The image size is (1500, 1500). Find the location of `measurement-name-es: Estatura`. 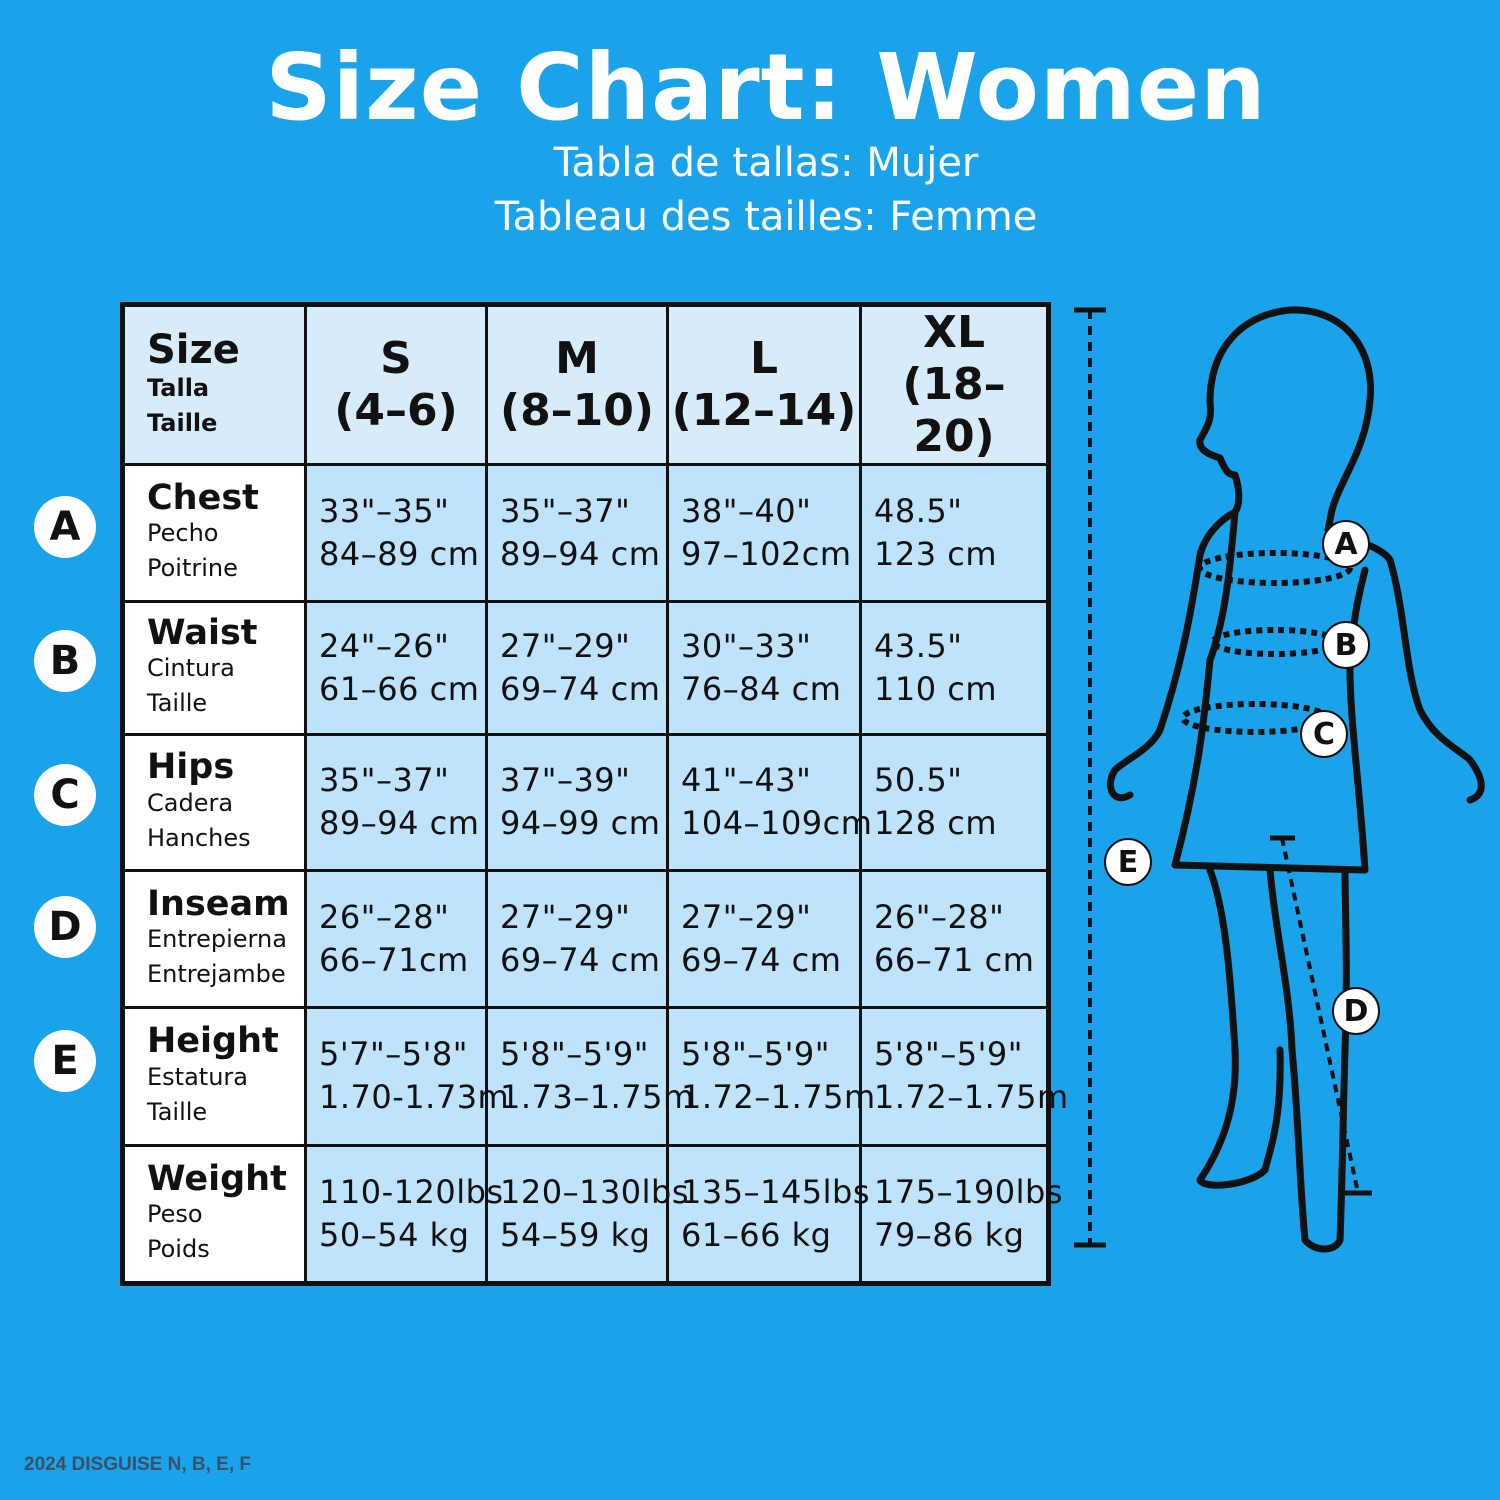

measurement-name-es: Estatura is located at coordinates (197, 1076).